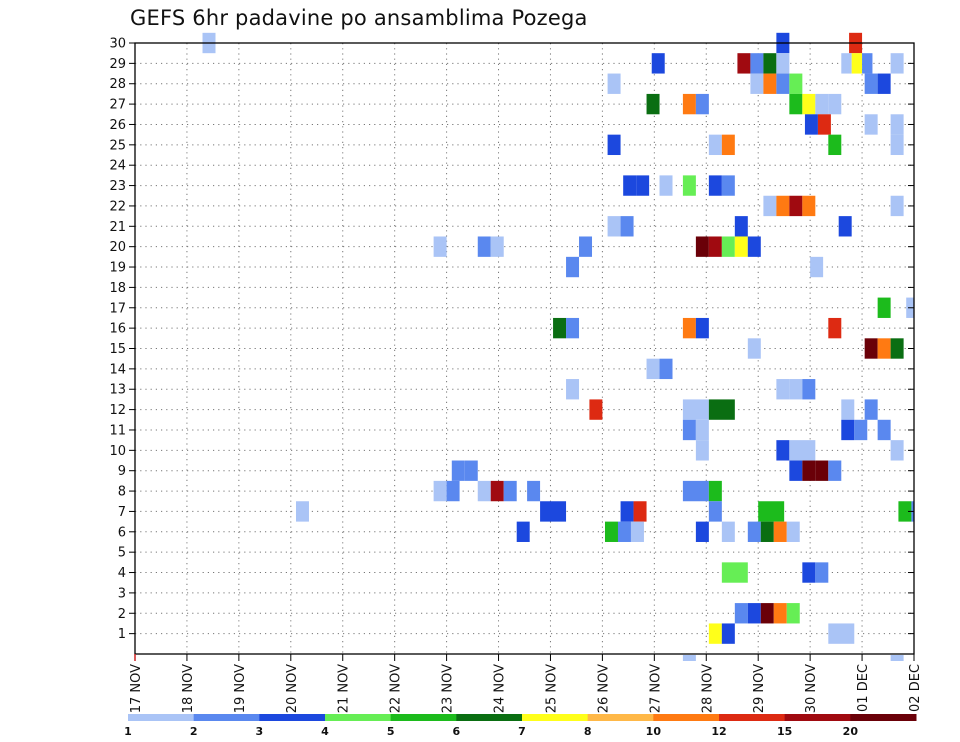 The height and width of the screenshot is (742, 960). What do you see at coordinates (128, 731) in the screenshot?
I see `legend-label: 1` at bounding box center [128, 731].